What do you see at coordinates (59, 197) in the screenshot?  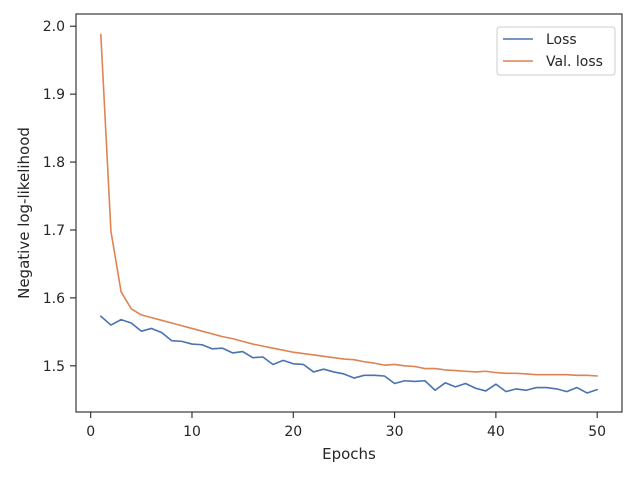 I see `y-axis: 1.5 1.6 1.7 1.8 1.9 2.0` at bounding box center [59, 197].